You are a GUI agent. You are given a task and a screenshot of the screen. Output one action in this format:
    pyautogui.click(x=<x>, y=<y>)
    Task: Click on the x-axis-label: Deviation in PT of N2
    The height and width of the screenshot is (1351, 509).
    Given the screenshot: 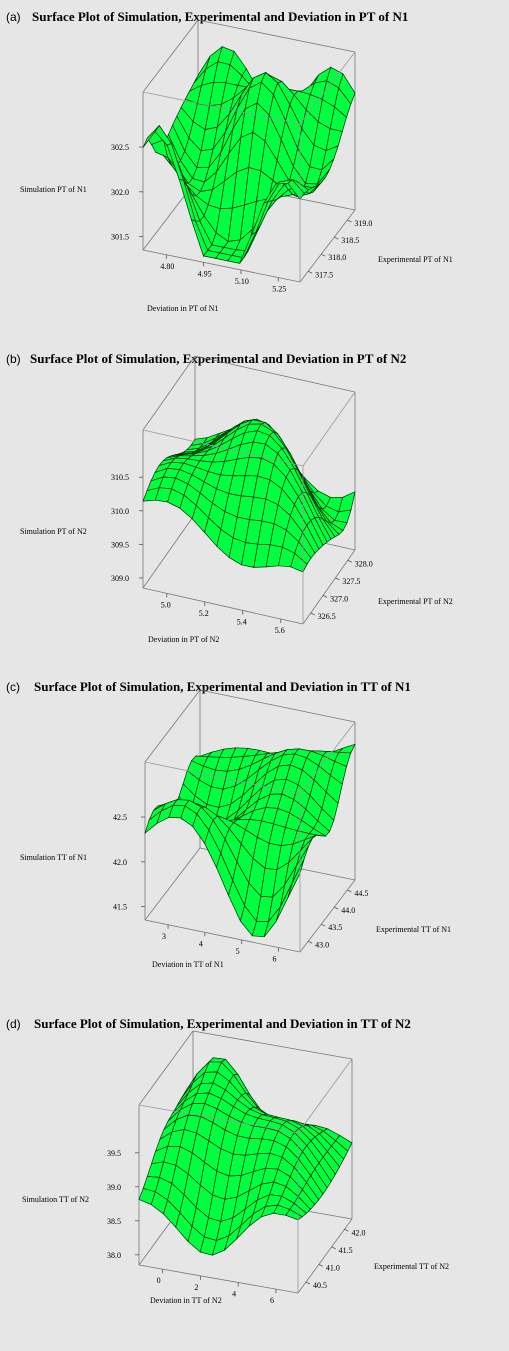 What is the action you would take?
    pyautogui.click(x=183, y=639)
    